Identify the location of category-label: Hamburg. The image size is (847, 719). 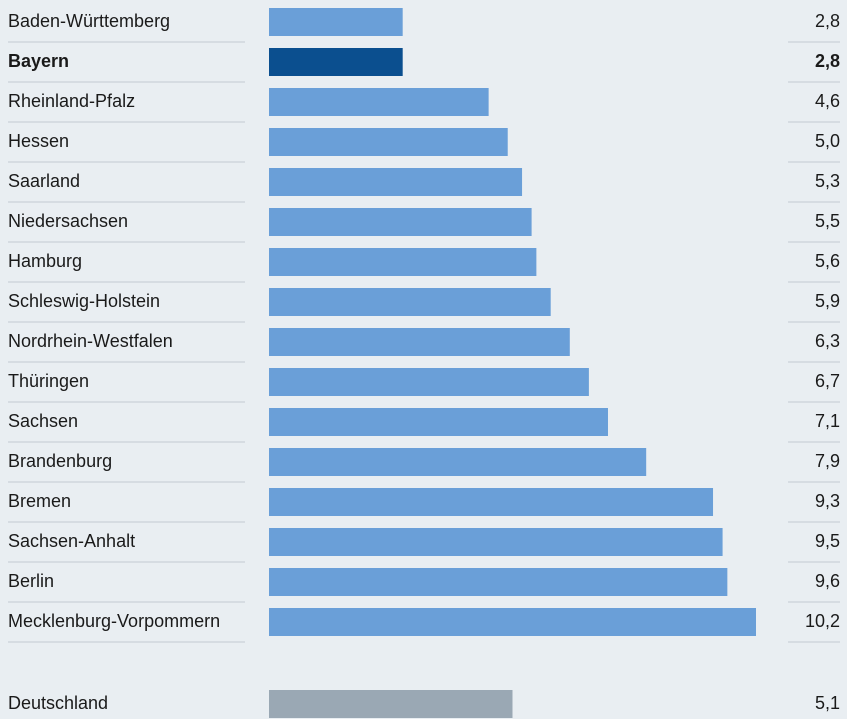
(45, 261).